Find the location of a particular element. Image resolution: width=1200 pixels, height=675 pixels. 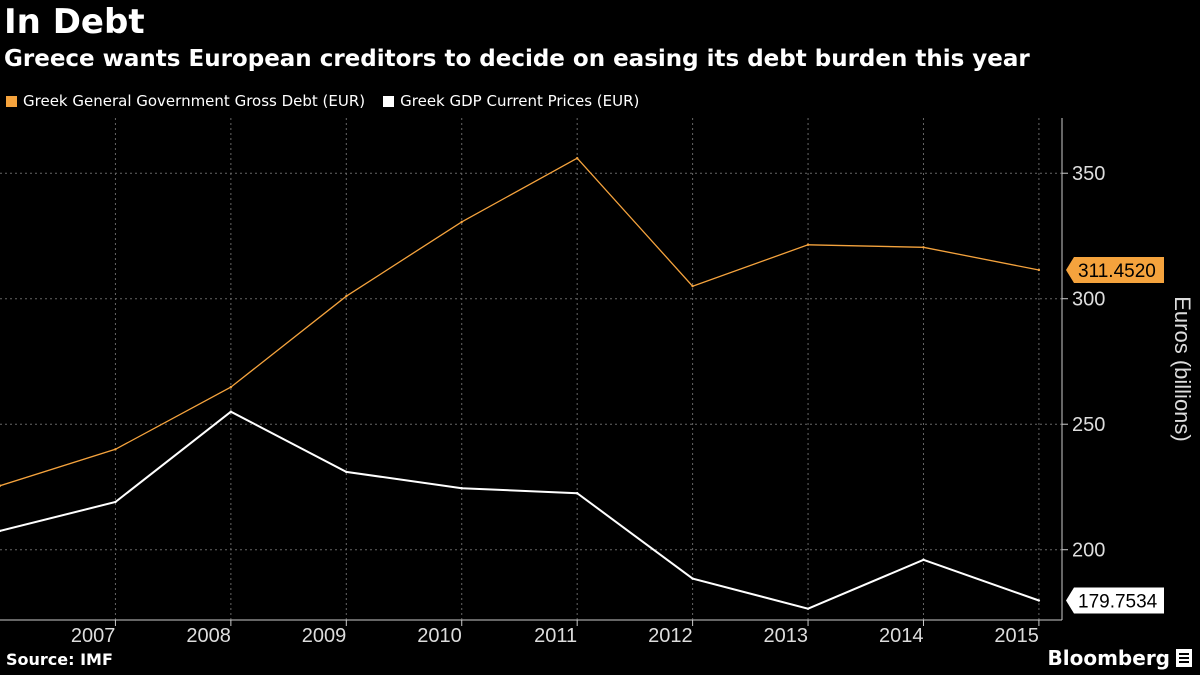

y-tick-label-350: 350 is located at coordinates (1088, 174).